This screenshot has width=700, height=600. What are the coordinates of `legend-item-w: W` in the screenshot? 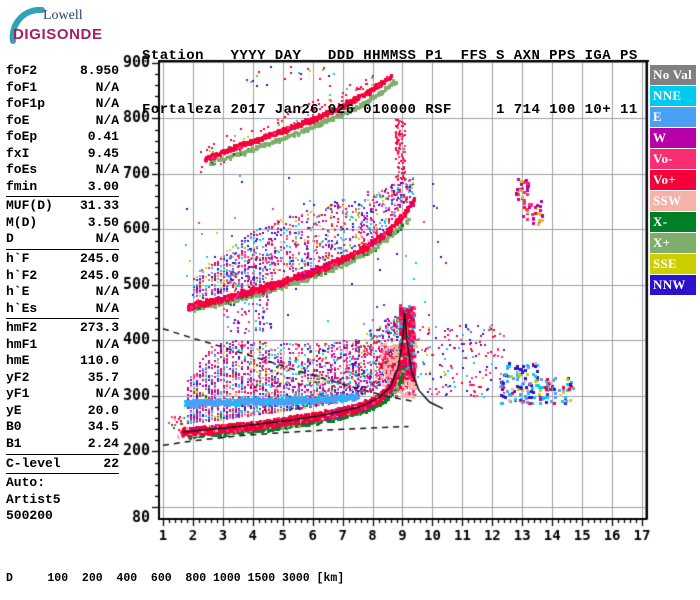 It's located at (673, 138).